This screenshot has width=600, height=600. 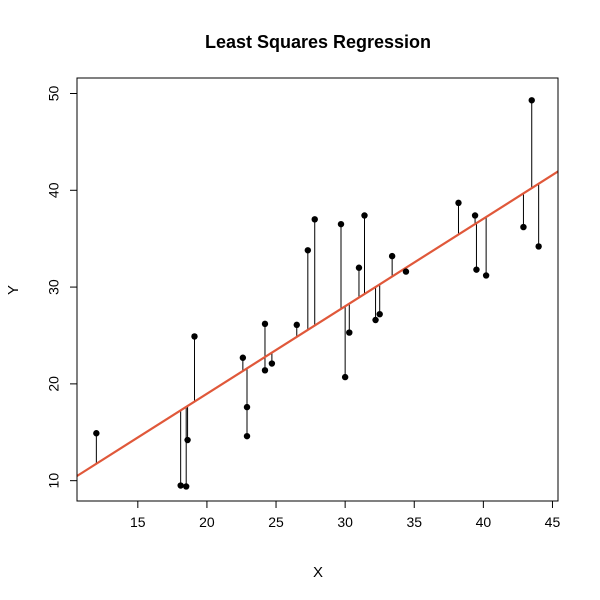 I want to click on y-tick-label: 20, so click(x=54, y=384).